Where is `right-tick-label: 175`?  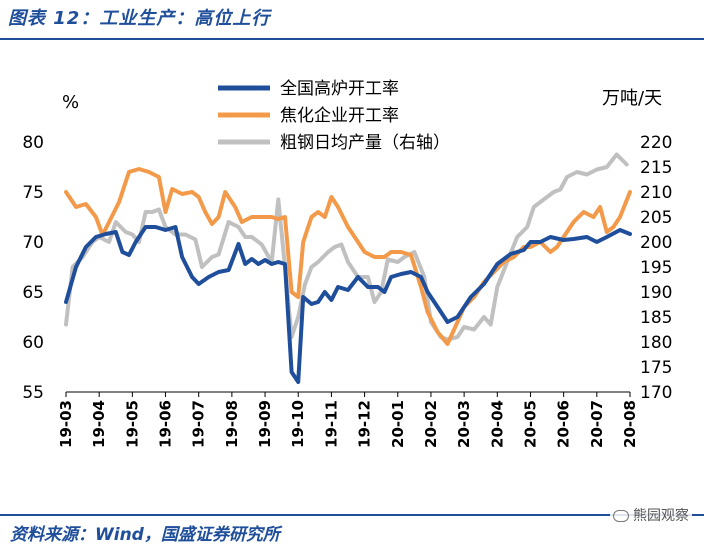
right-tick-label: 175 is located at coordinates (656, 368).